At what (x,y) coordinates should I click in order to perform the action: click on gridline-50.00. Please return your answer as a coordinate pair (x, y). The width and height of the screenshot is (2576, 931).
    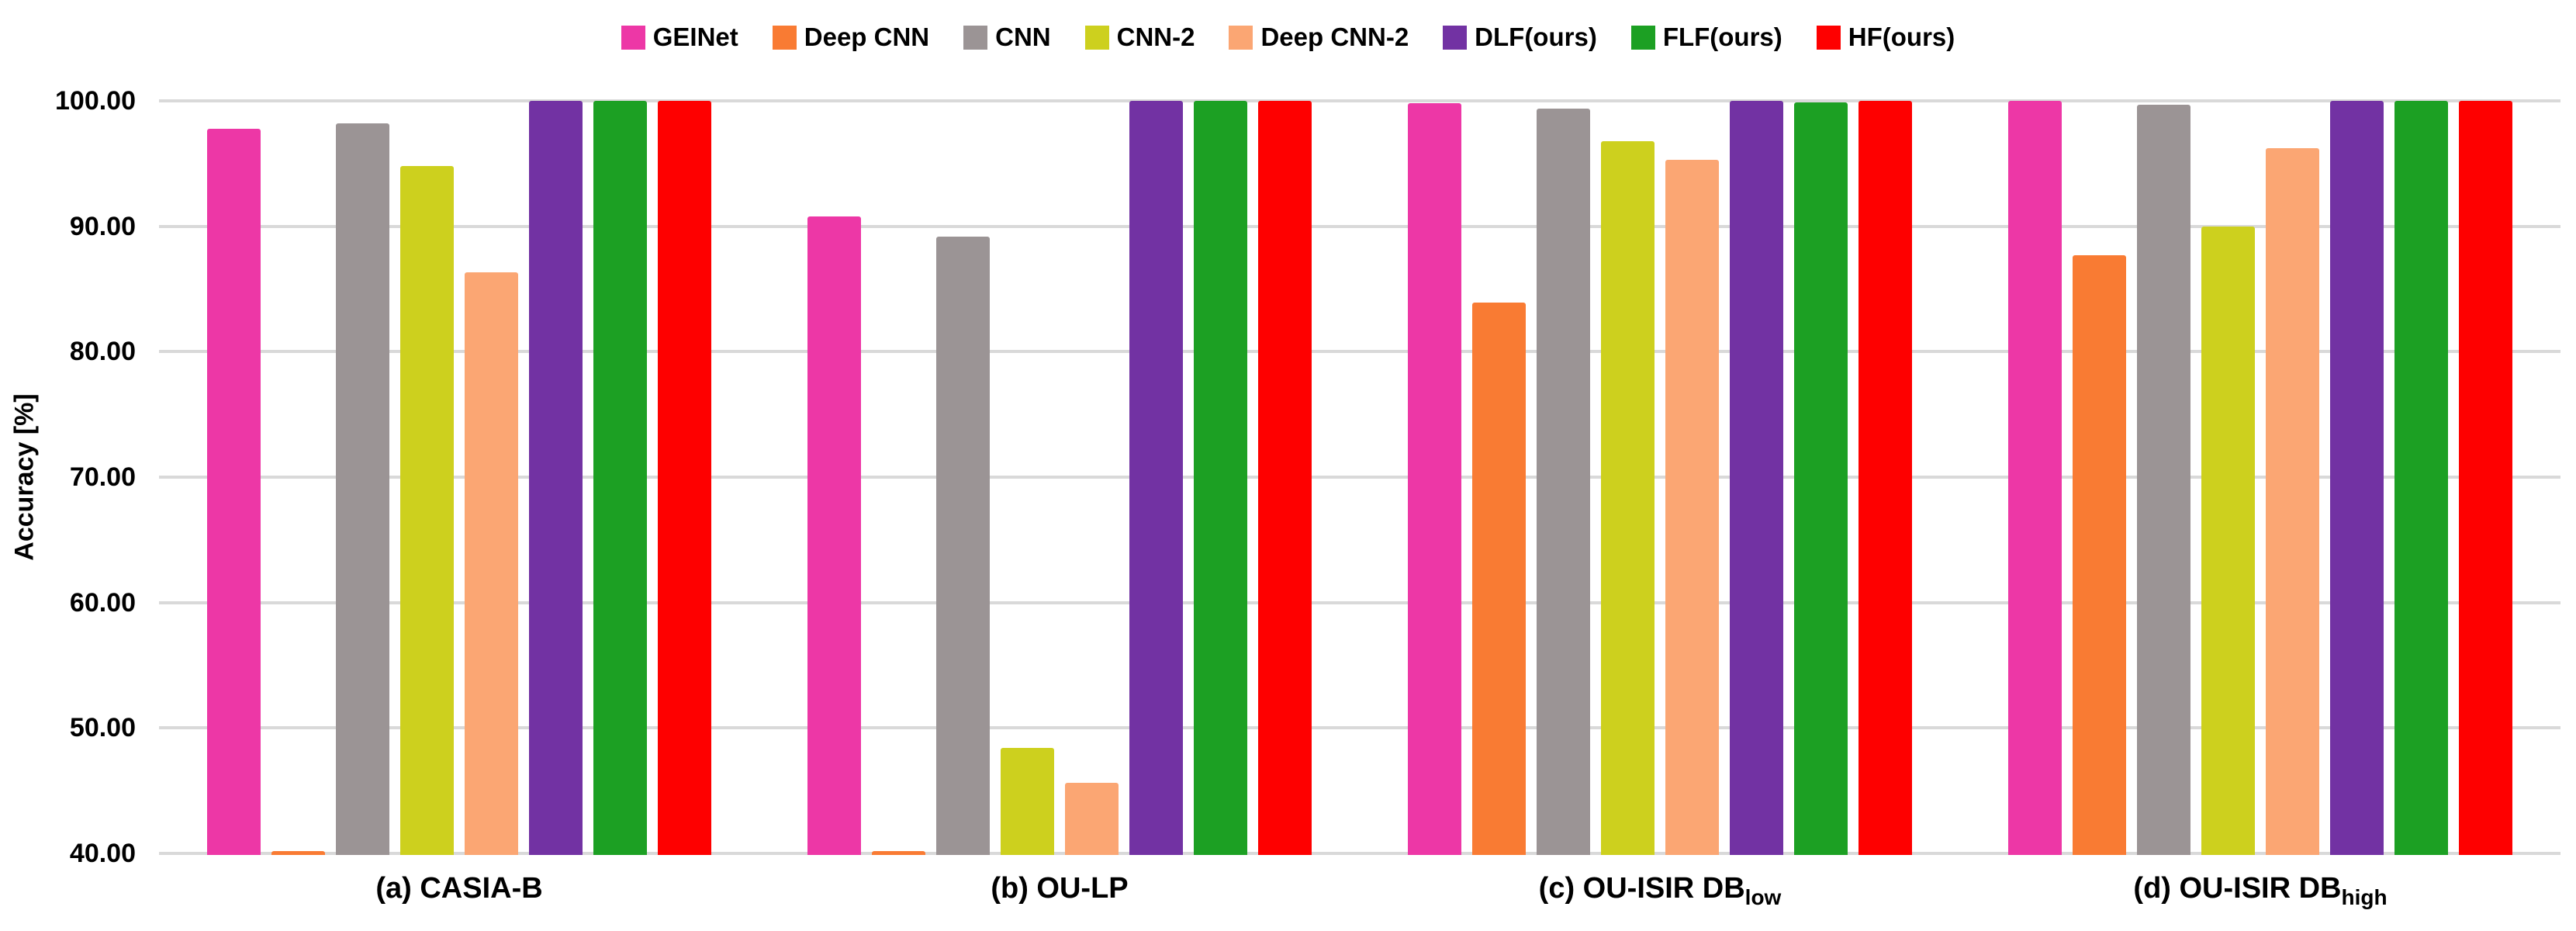
    Looking at the image, I should click on (1359, 728).